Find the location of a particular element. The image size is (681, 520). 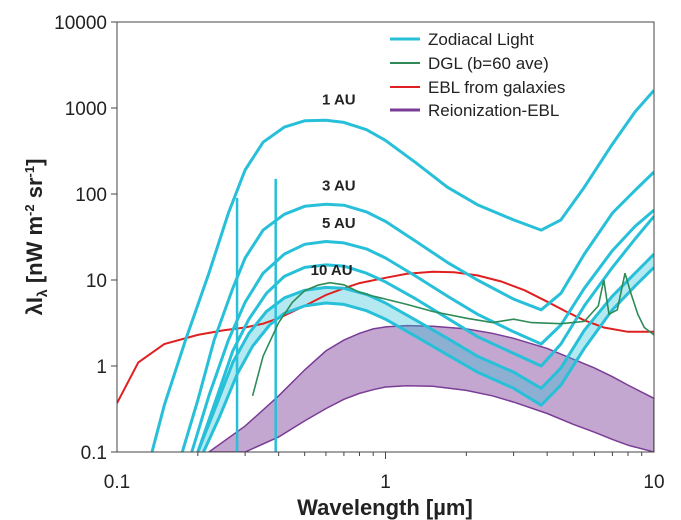

legend-label-reionization: Reionization-EBL is located at coordinates (493, 110).